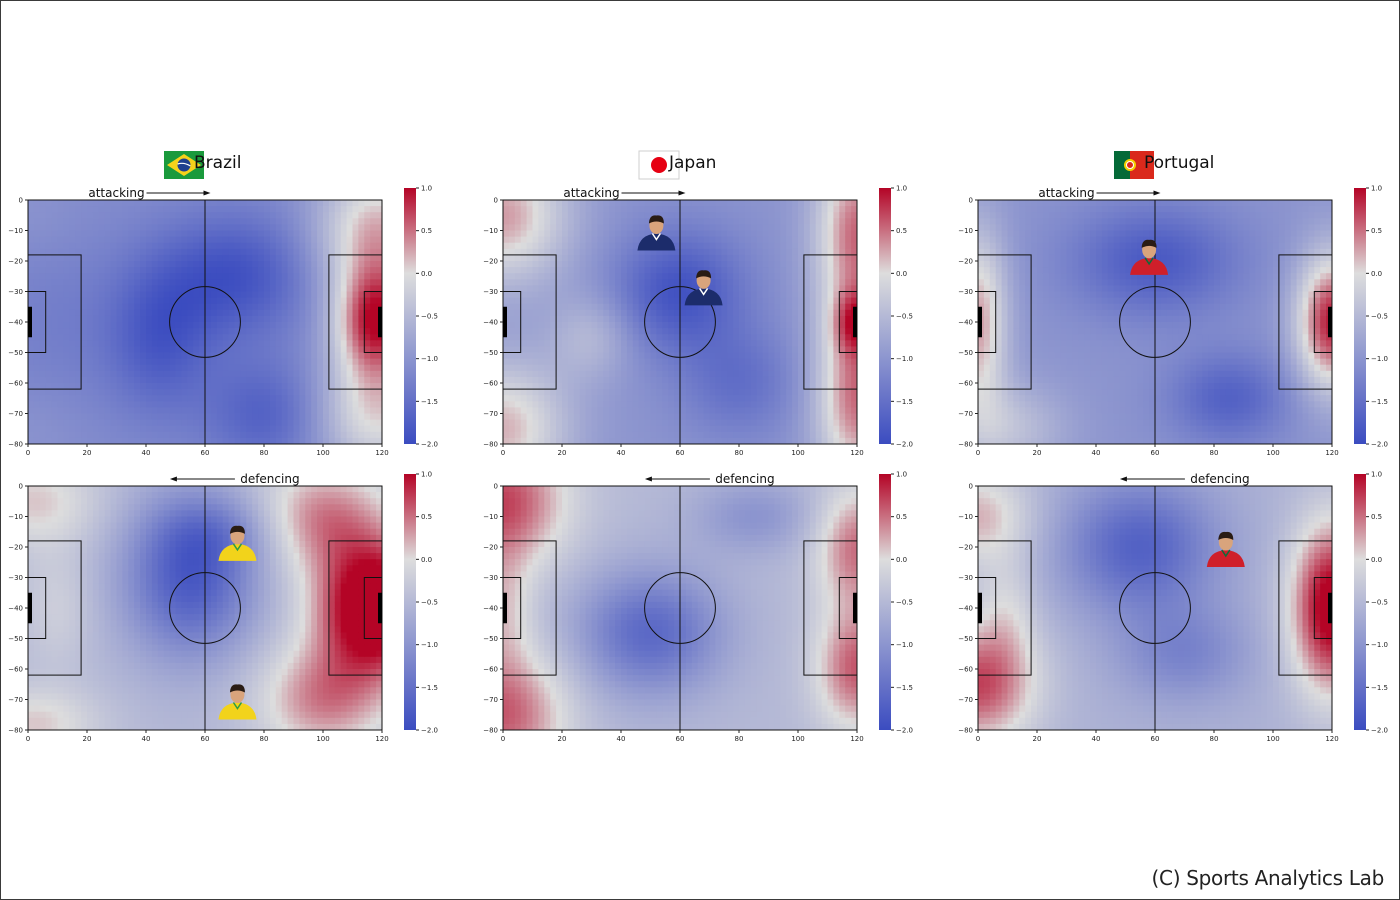 Image resolution: width=1400 pixels, height=900 pixels. What do you see at coordinates (15, 353) in the screenshot?
I see `y-tick-label: −50` at bounding box center [15, 353].